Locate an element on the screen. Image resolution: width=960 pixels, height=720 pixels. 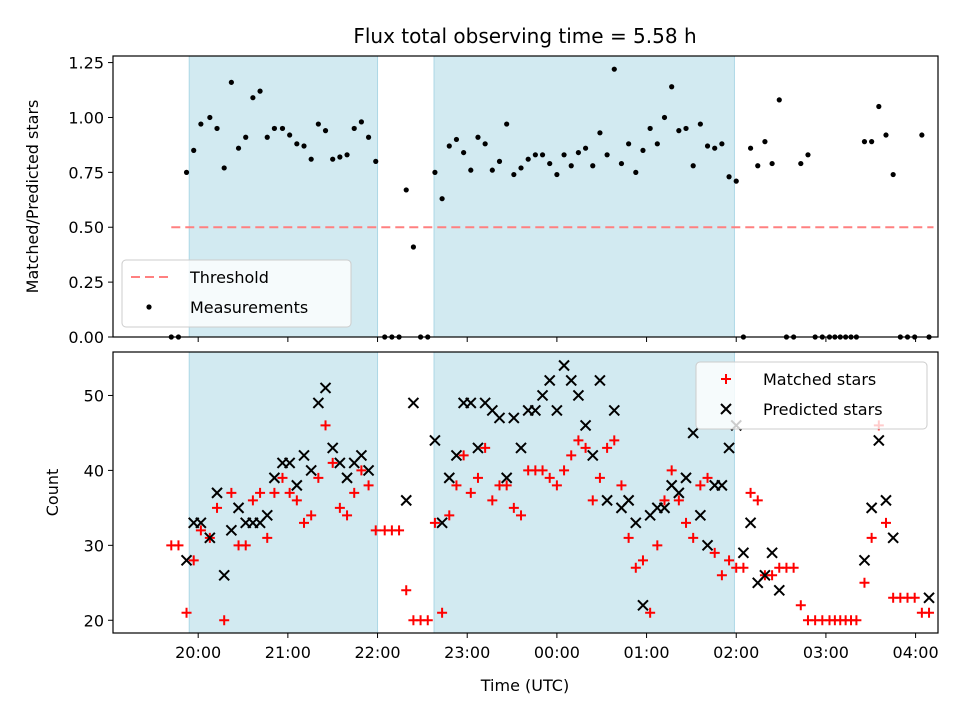
y-tick-label: 0.25 is located at coordinates (86, 282).